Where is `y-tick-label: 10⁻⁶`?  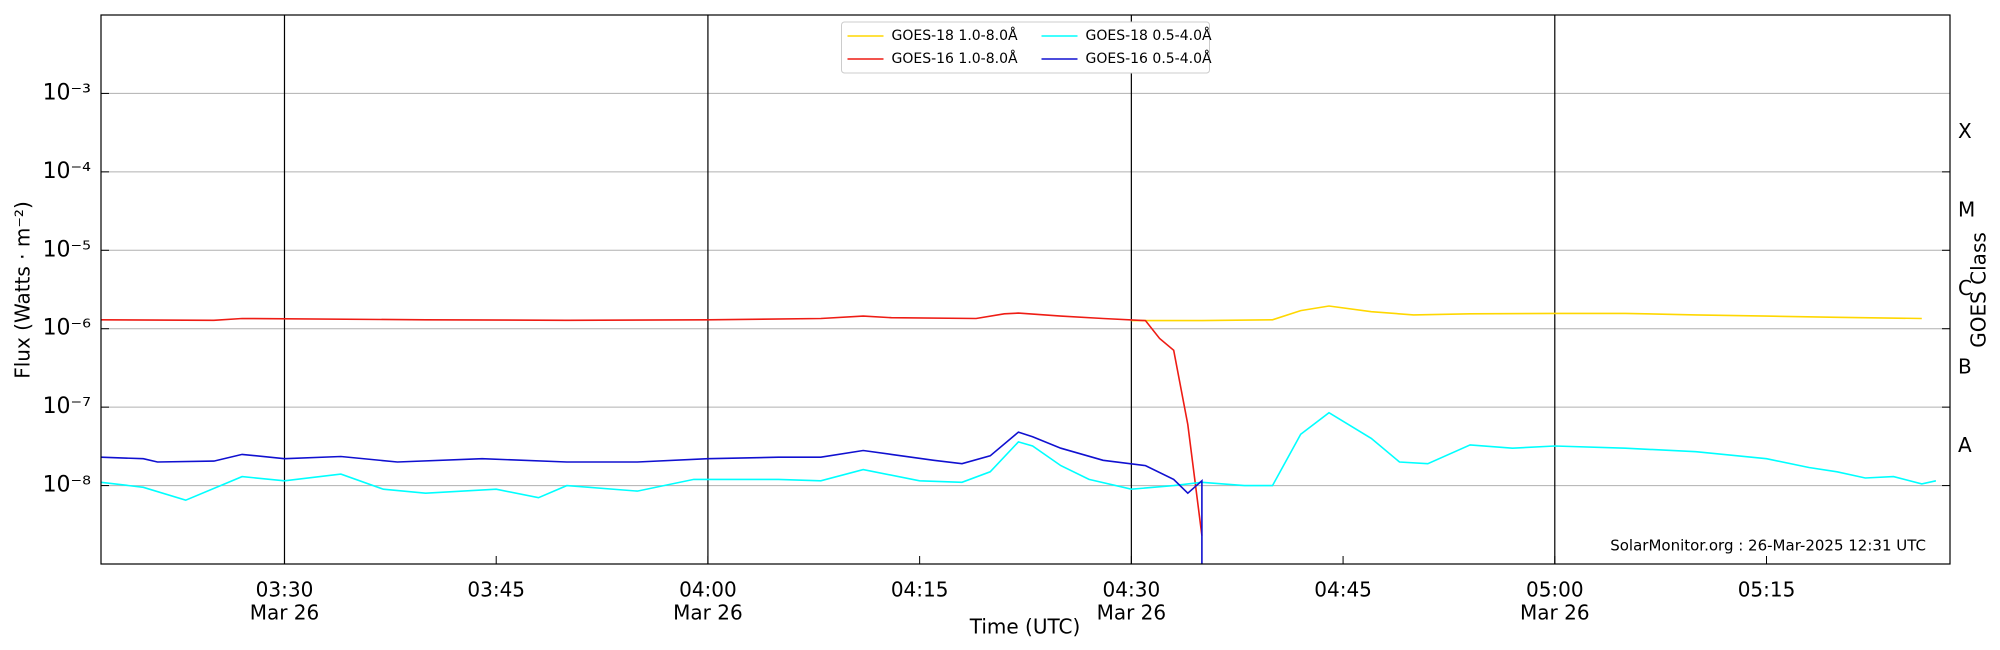 y-tick-label: 10⁻⁶ is located at coordinates (67, 328).